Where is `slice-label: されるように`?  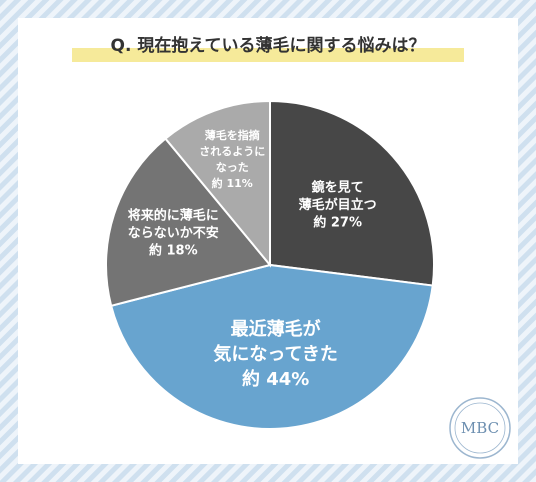 slice-label: されるように is located at coordinates (232, 151).